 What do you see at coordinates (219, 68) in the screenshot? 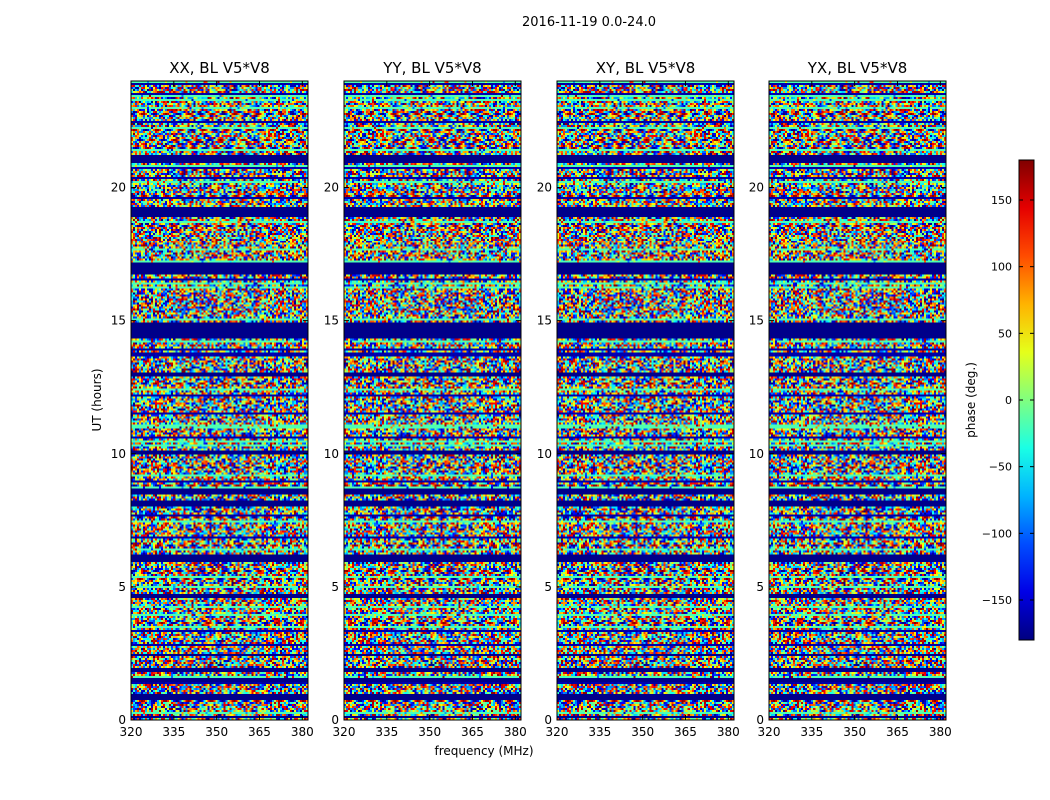
I see `panel-title: XX, BL V5*V8` at bounding box center [219, 68].